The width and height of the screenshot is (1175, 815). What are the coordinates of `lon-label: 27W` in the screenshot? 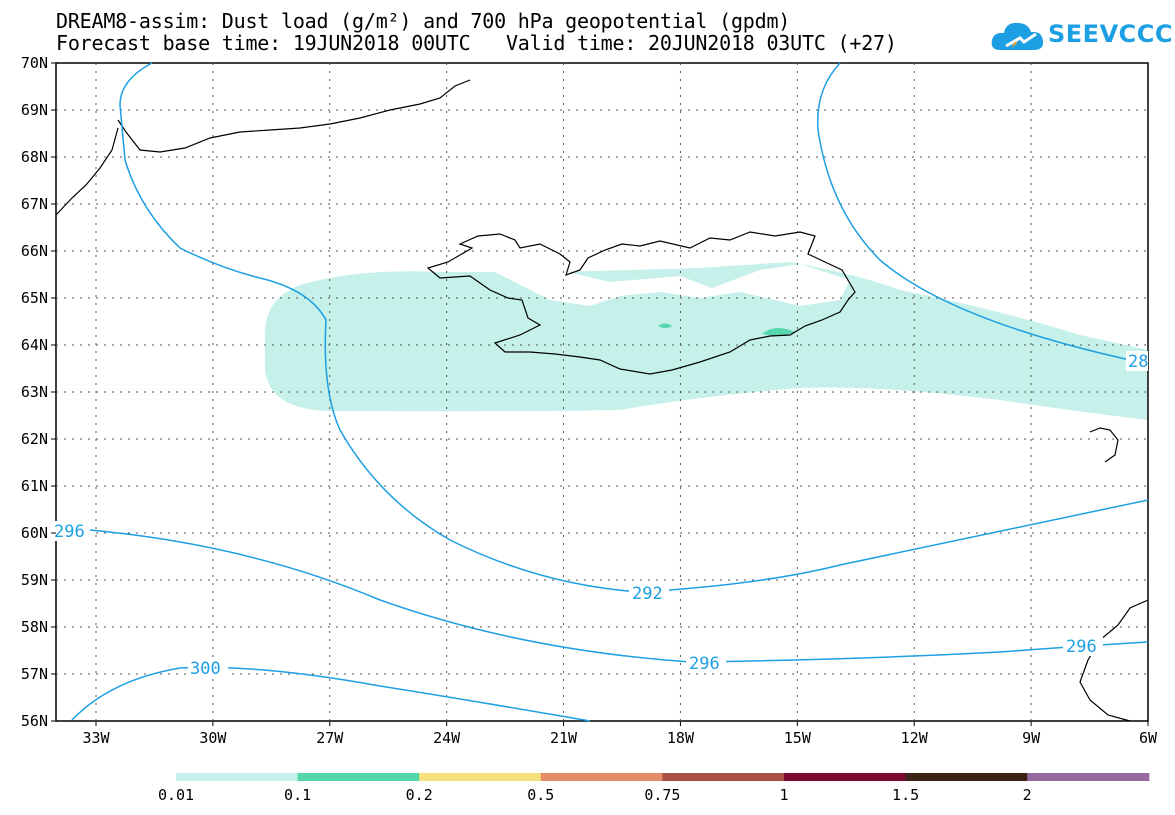 It's located at (330, 738).